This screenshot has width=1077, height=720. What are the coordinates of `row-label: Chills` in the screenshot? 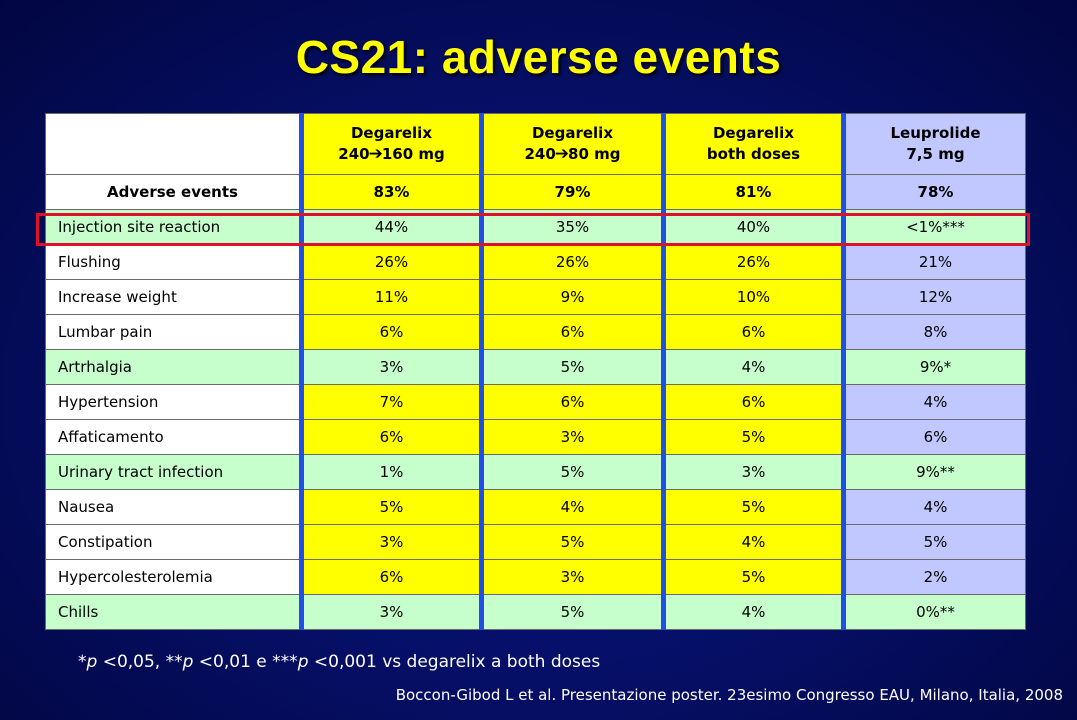 It's located at (173, 612).